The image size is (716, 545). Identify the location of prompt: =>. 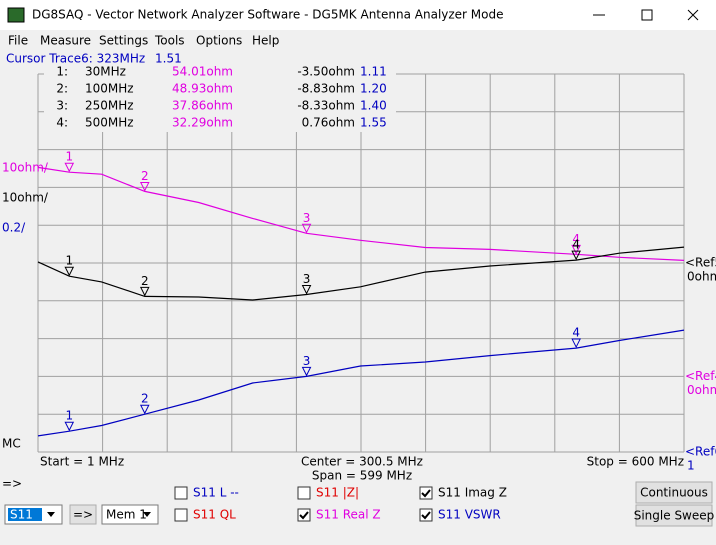
(12, 484).